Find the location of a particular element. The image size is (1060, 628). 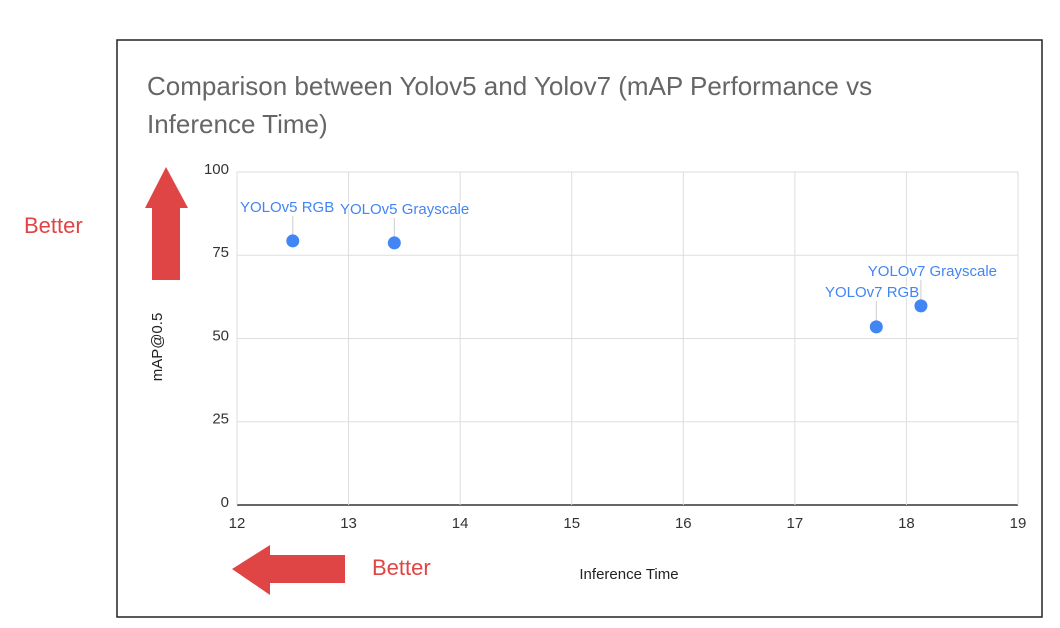

y-tick-label: 50 is located at coordinates (220, 335).